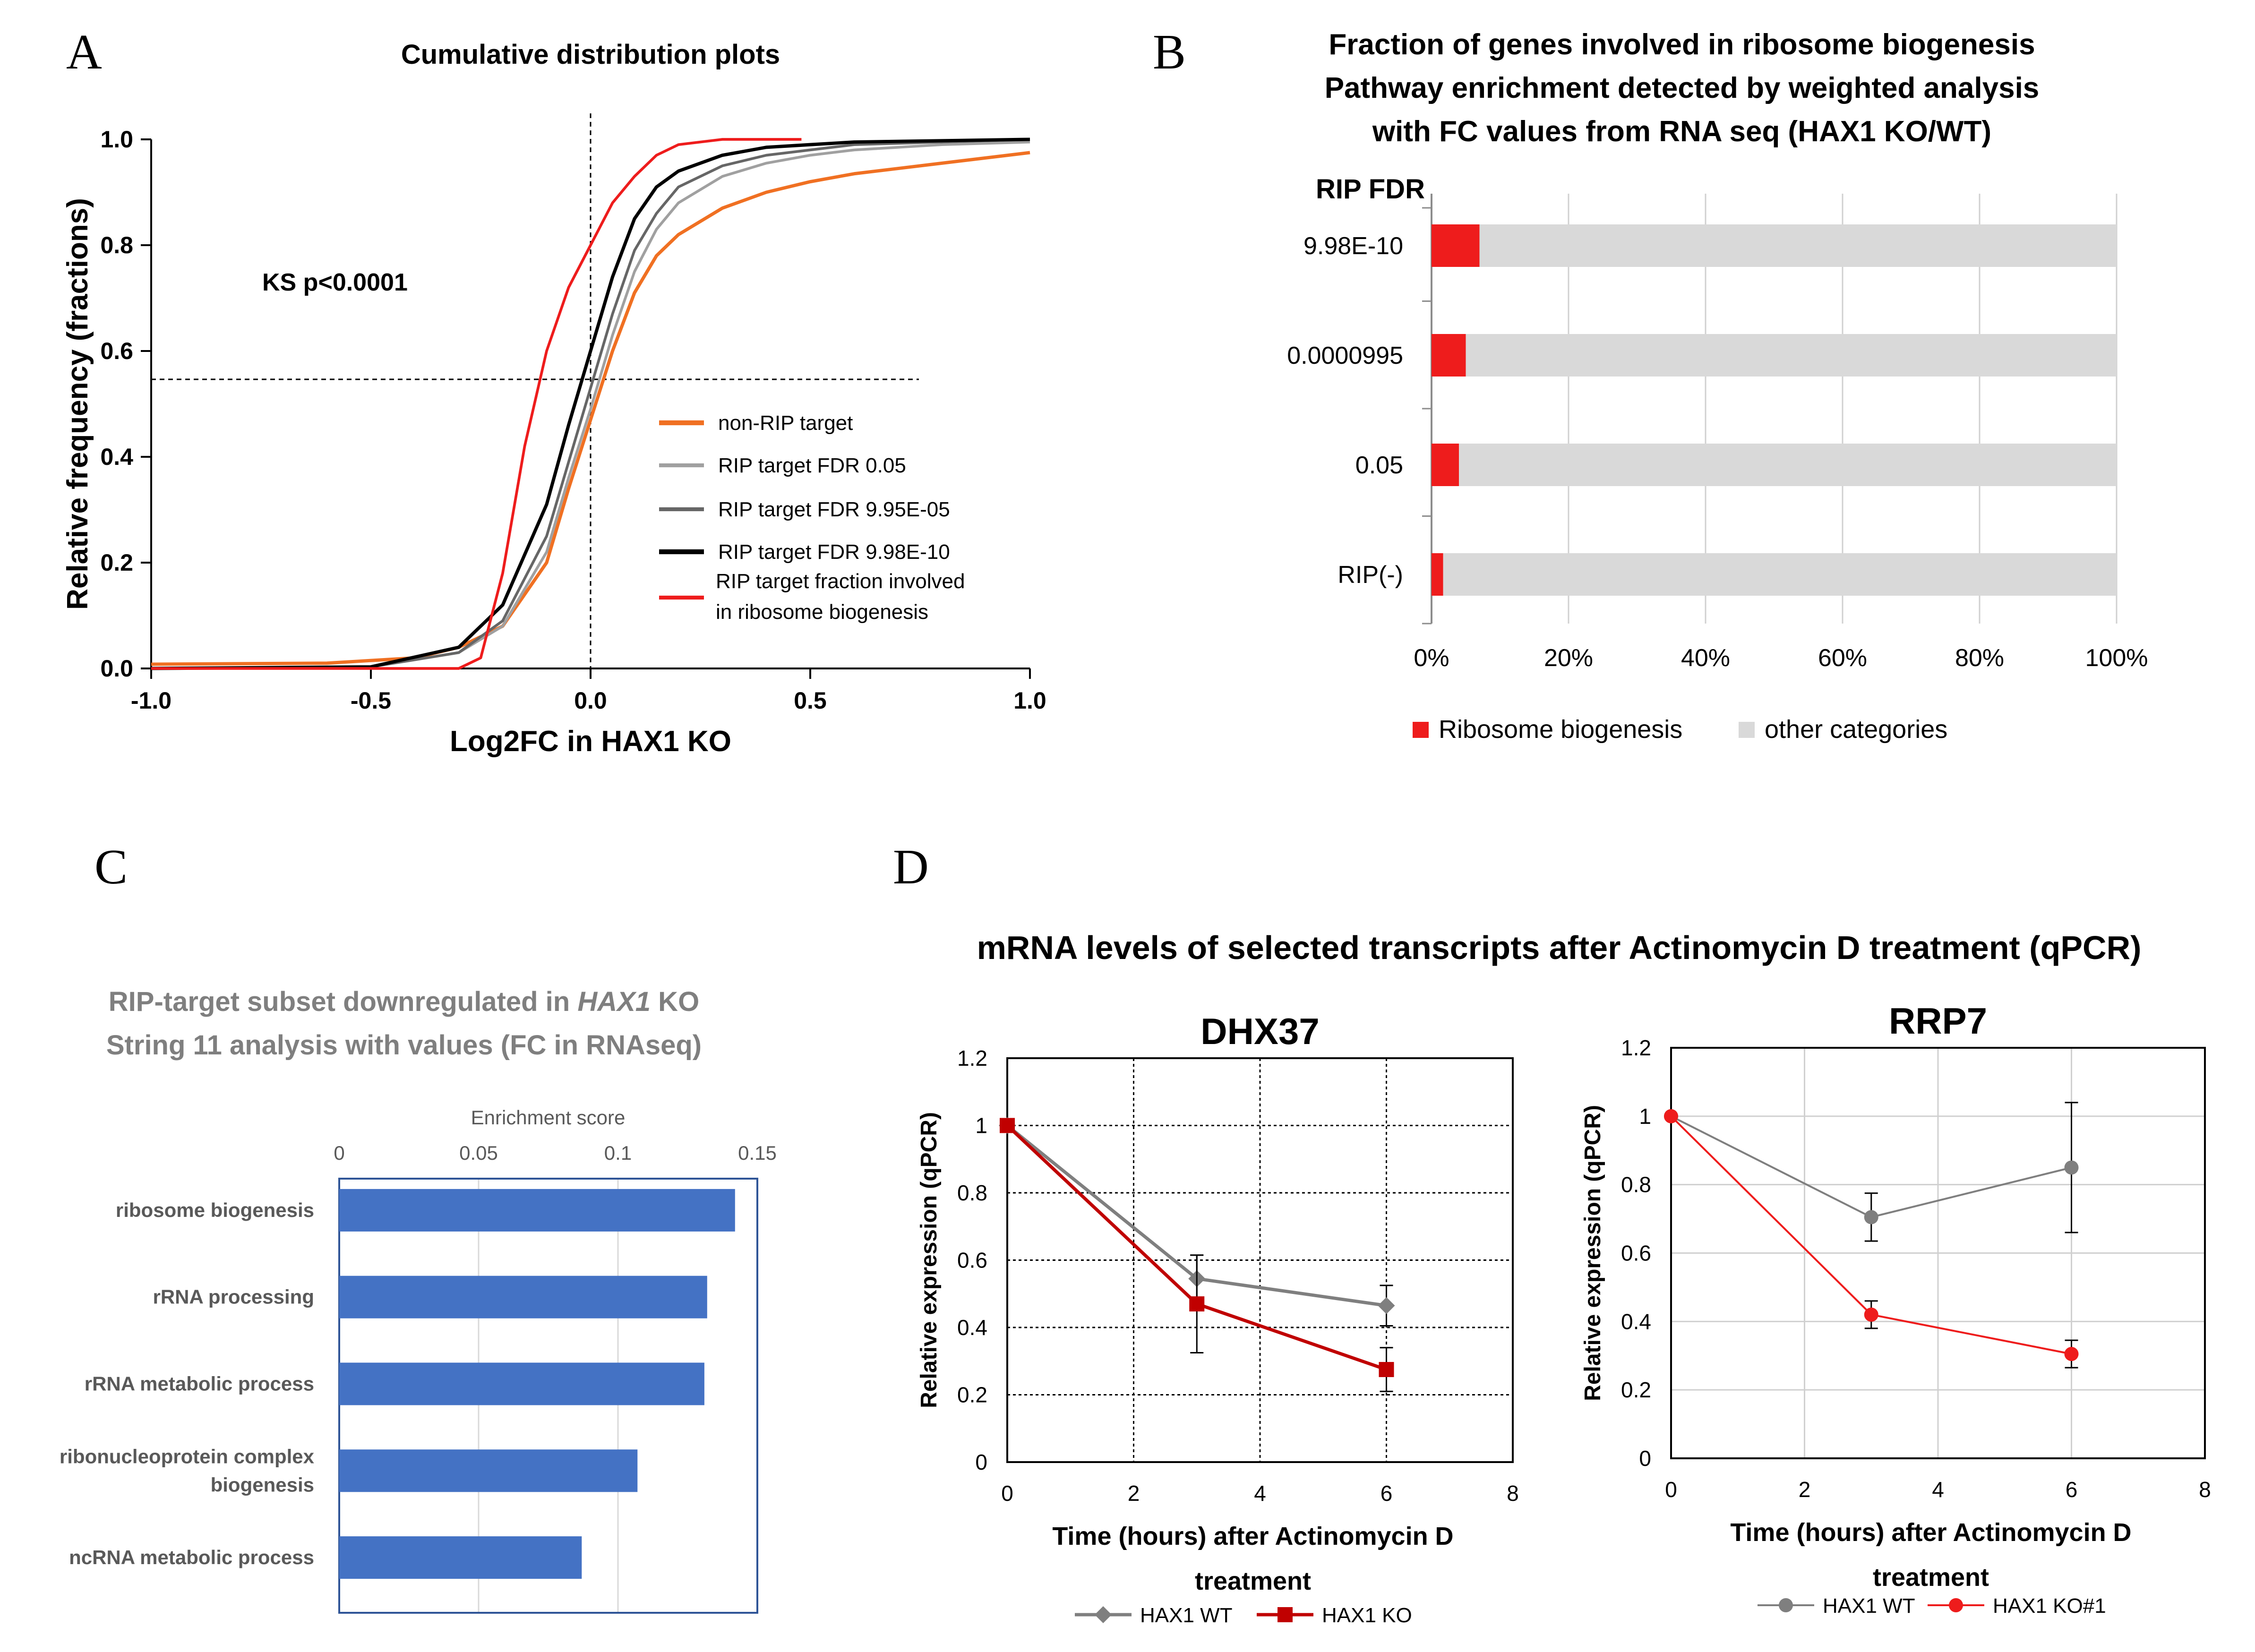 The width and height of the screenshot is (2255, 1652). What do you see at coordinates (590, 404) in the screenshot?
I see `chart-a-series-line` at bounding box center [590, 404].